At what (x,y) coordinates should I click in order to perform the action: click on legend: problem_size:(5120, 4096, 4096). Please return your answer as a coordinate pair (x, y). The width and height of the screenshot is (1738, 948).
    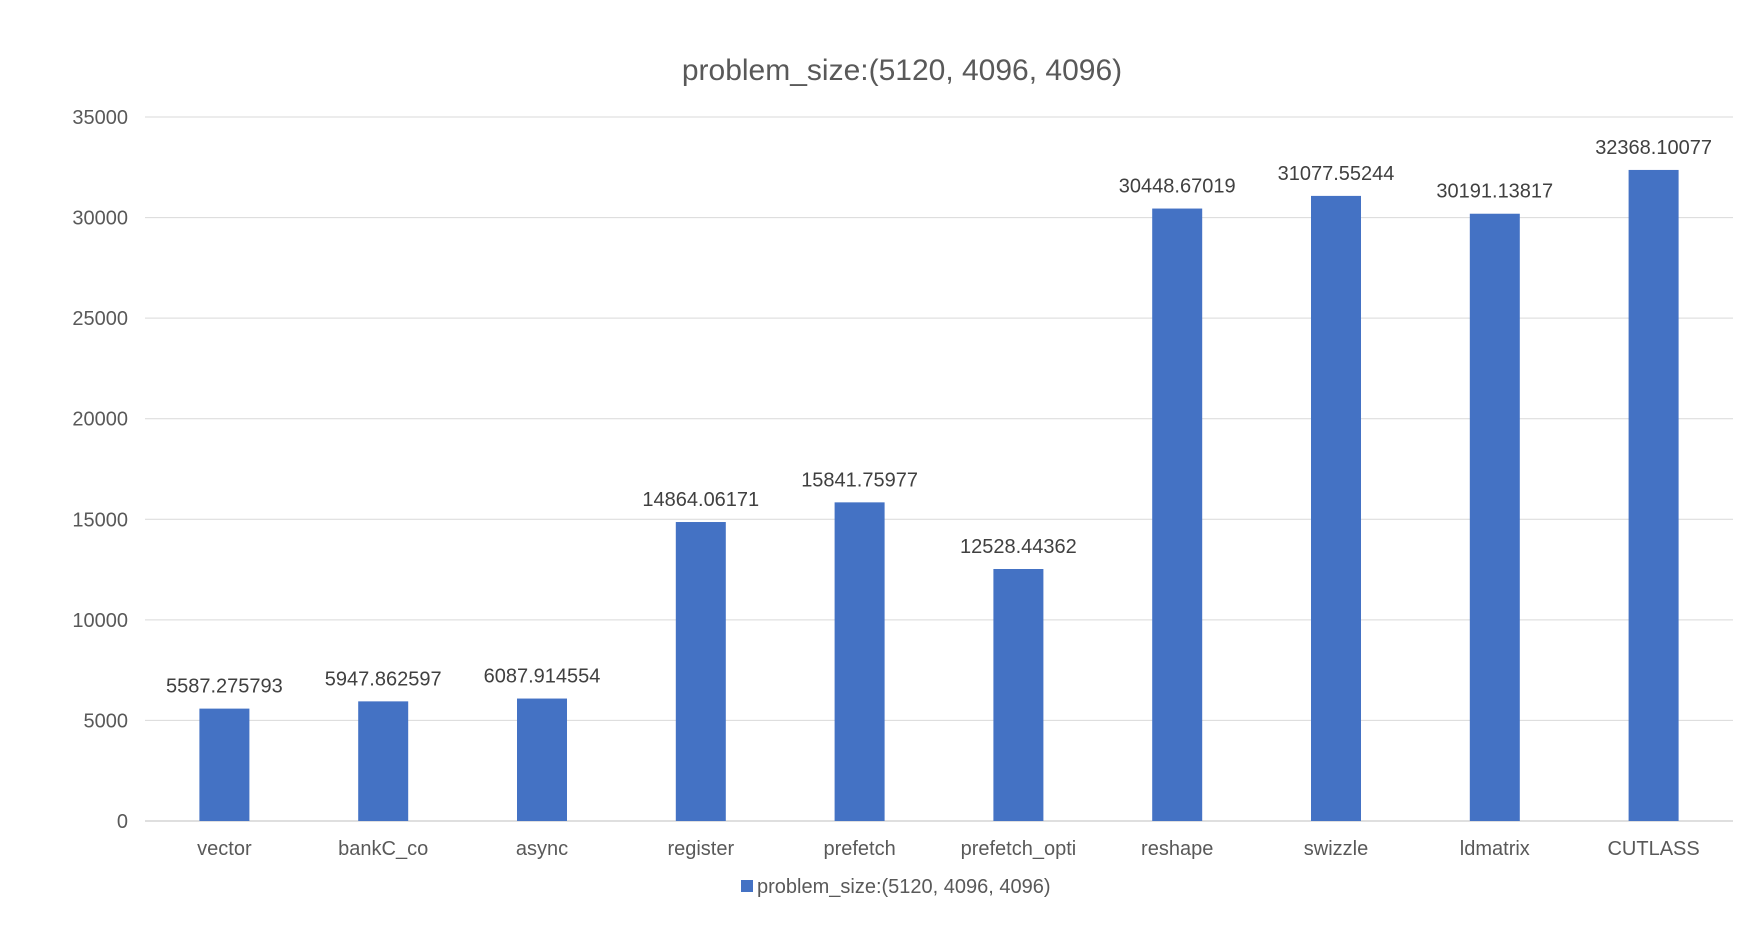
    Looking at the image, I should click on (896, 887).